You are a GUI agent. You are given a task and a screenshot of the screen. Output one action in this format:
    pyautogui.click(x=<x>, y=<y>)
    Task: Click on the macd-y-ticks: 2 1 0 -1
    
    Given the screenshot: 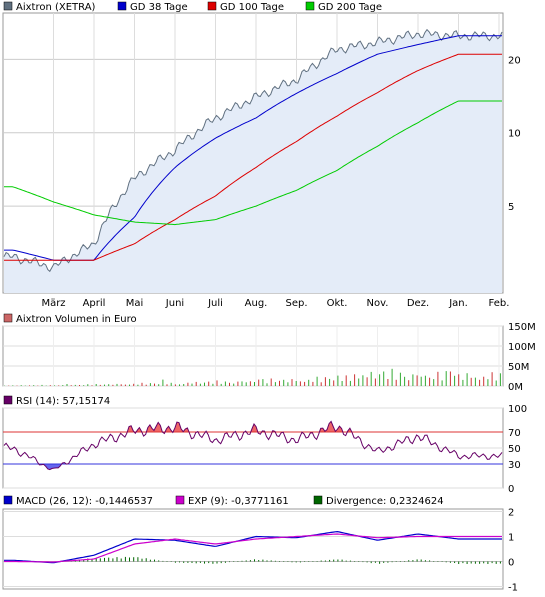 What is the action you would take?
    pyautogui.click(x=513, y=551)
    